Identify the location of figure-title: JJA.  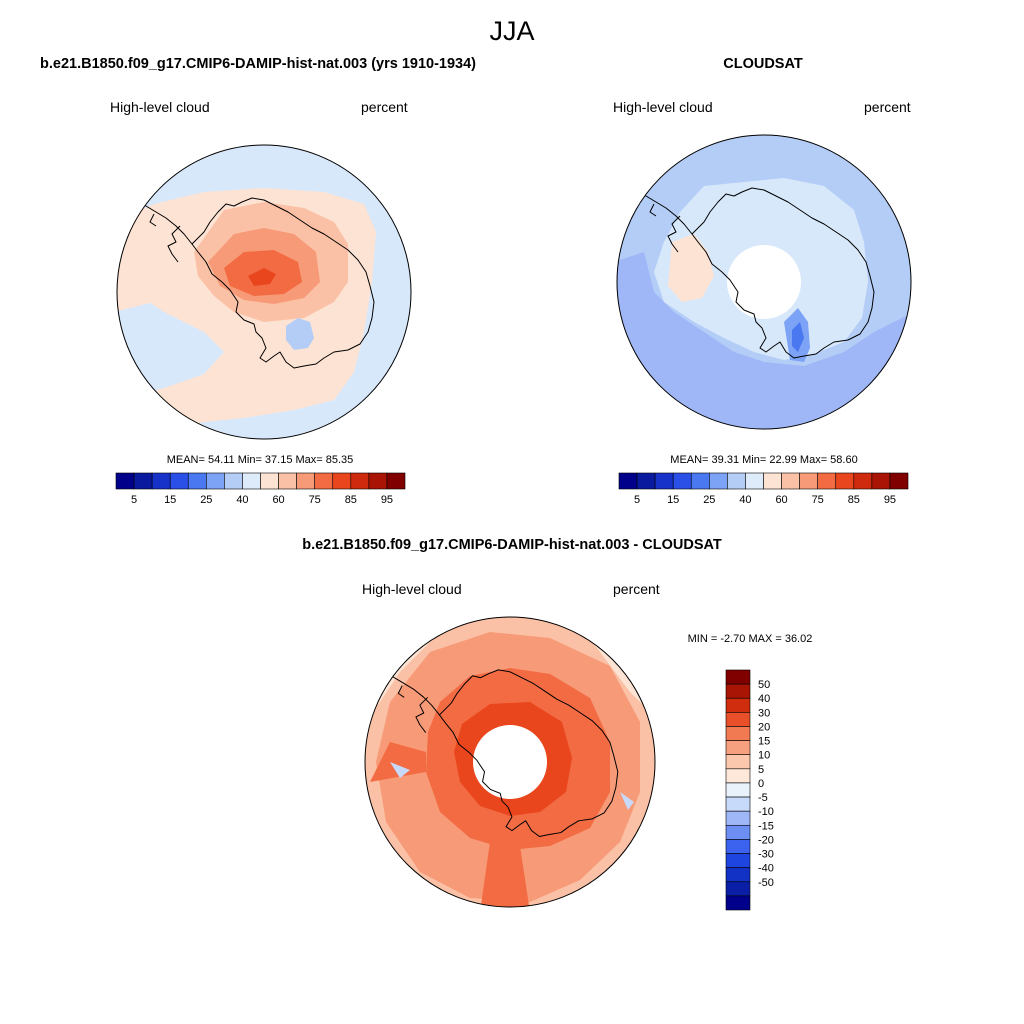
(511, 31).